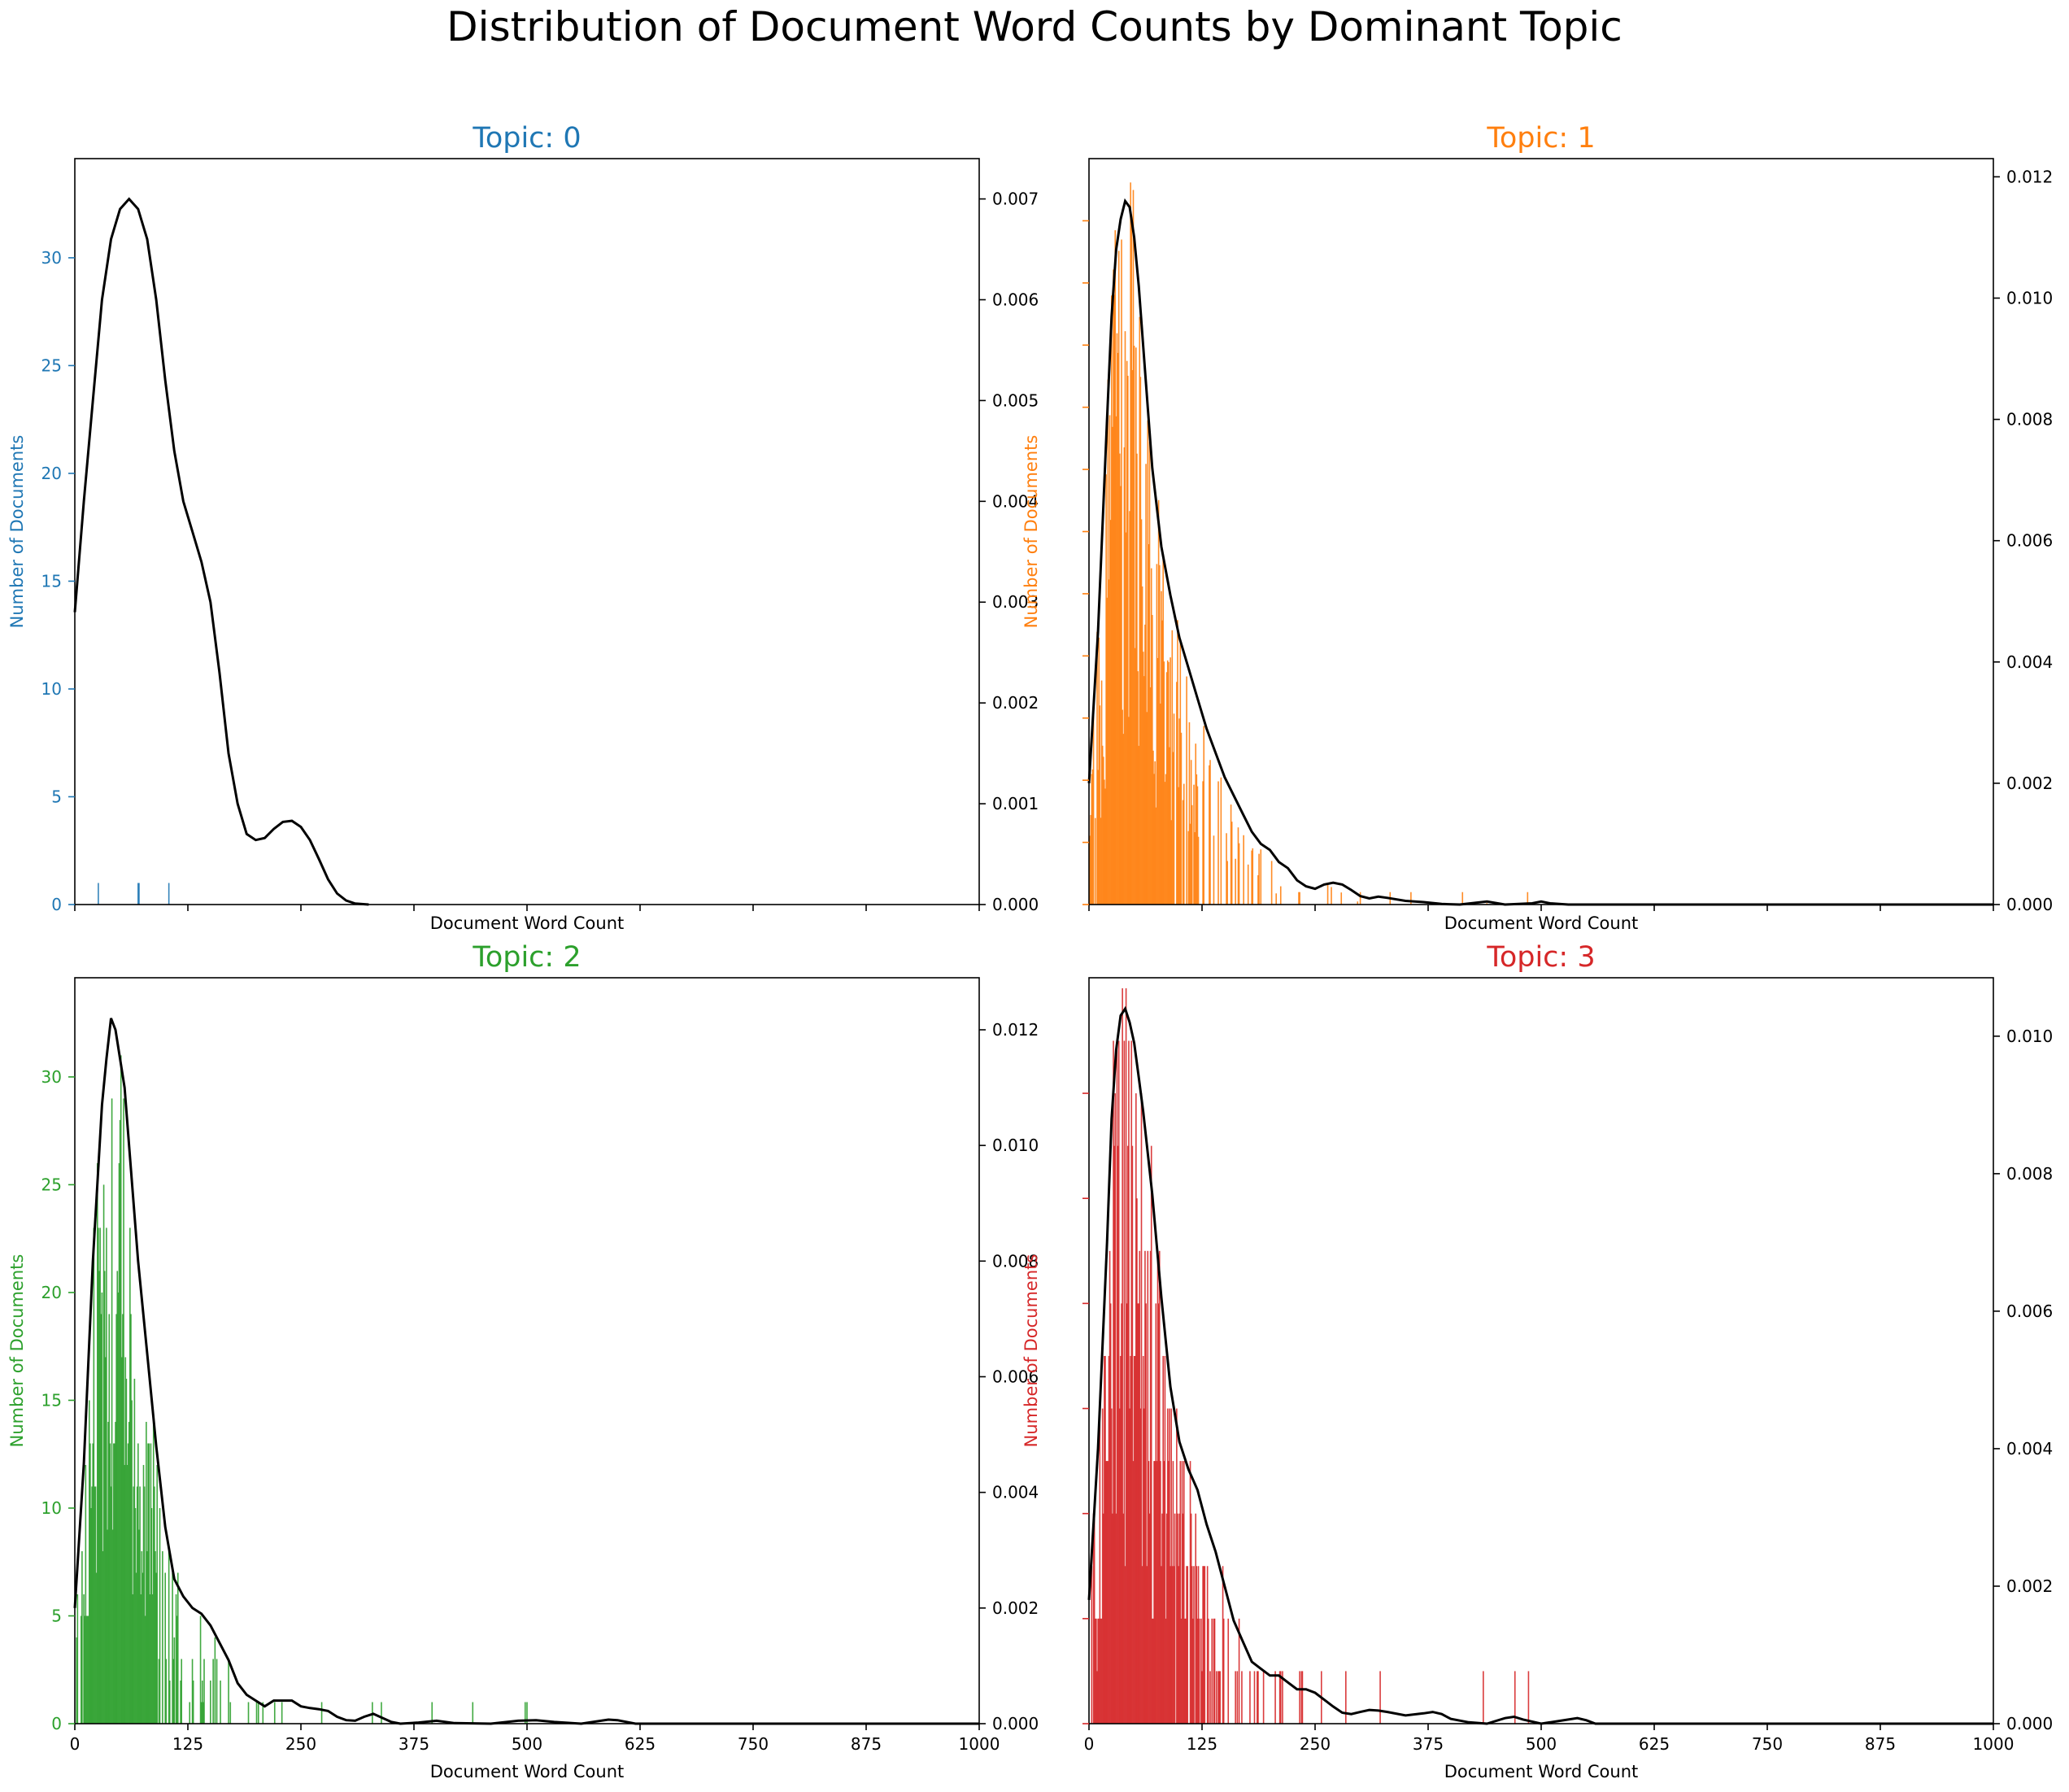 Image resolution: width=2069 pixels, height=1792 pixels. Describe the element at coordinates (866, 1744) in the screenshot. I see `x-tick-label: 875` at that location.